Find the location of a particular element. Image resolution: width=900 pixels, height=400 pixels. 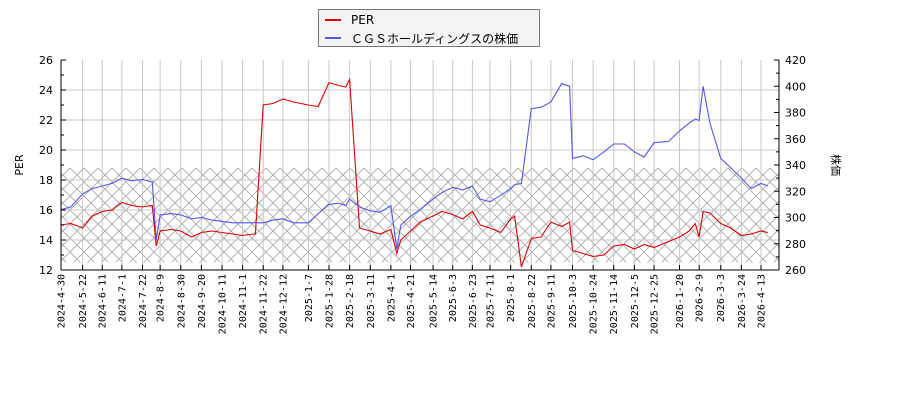

svg-text: 2024-11-22 is located at coordinates (264, 304).